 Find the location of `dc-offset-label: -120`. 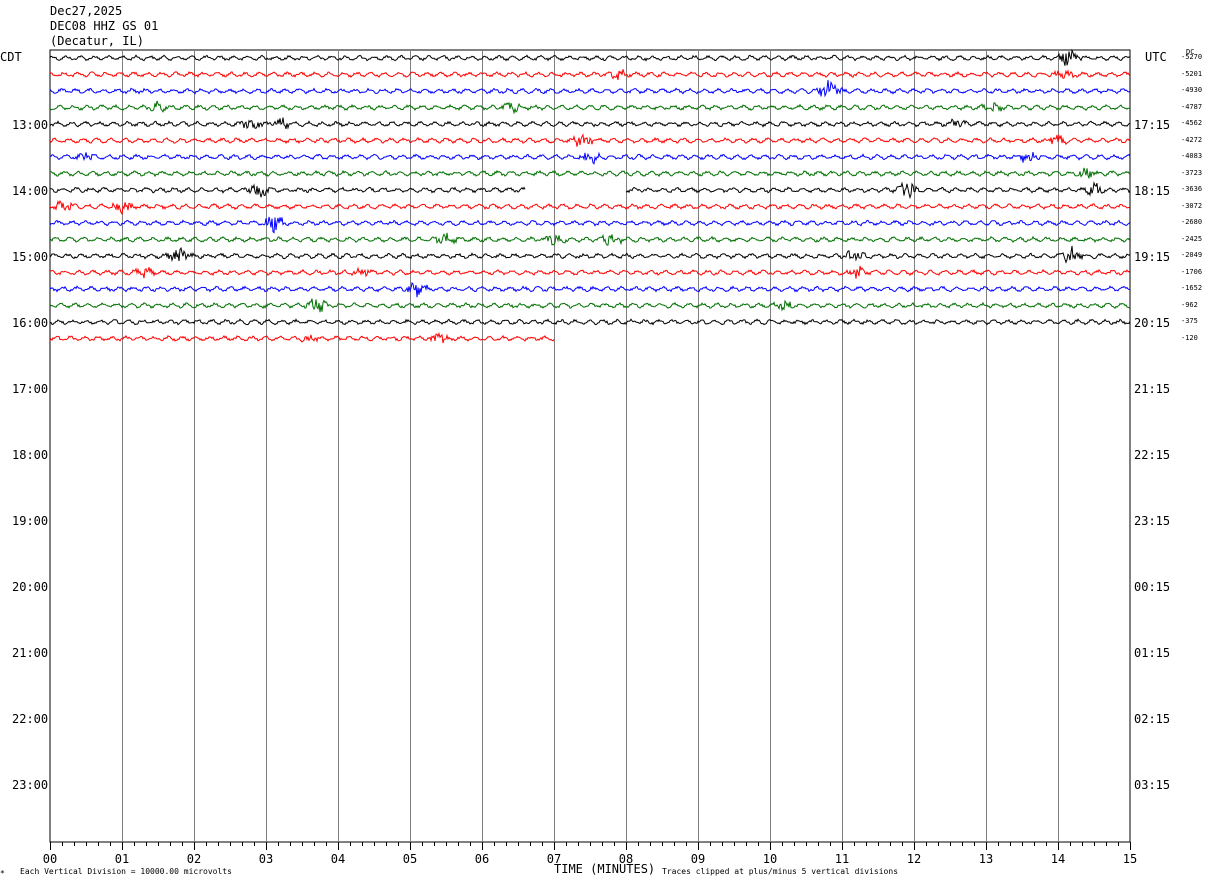

dc-offset-label: -120 is located at coordinates (1189, 337).